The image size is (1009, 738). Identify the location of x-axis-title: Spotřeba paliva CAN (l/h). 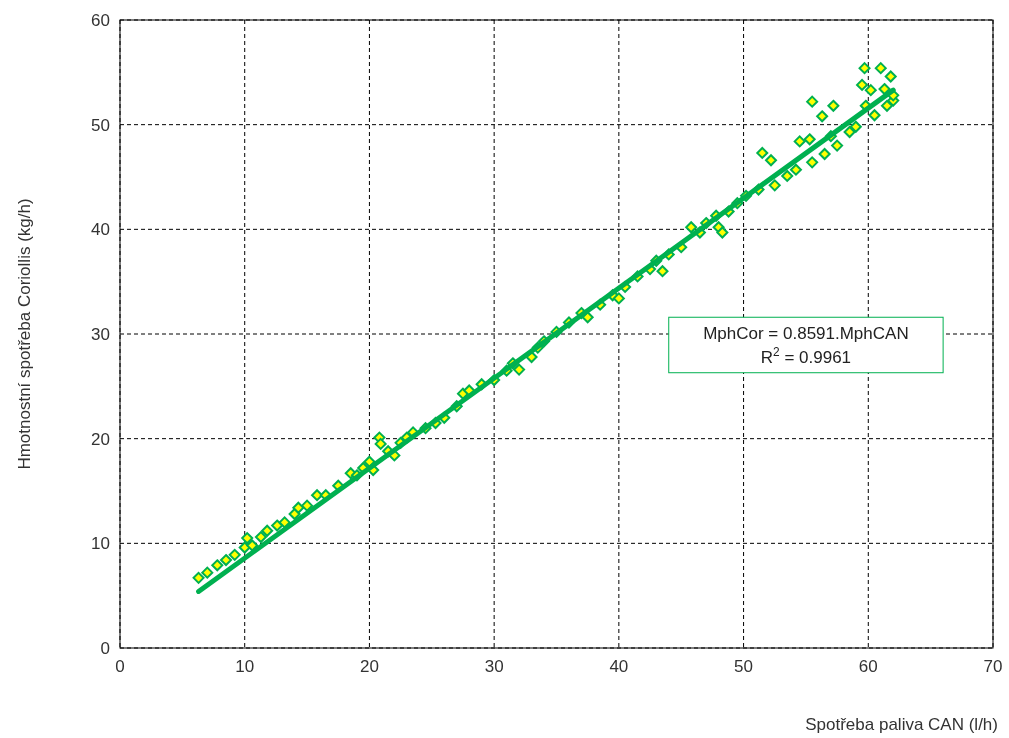
(901, 724).